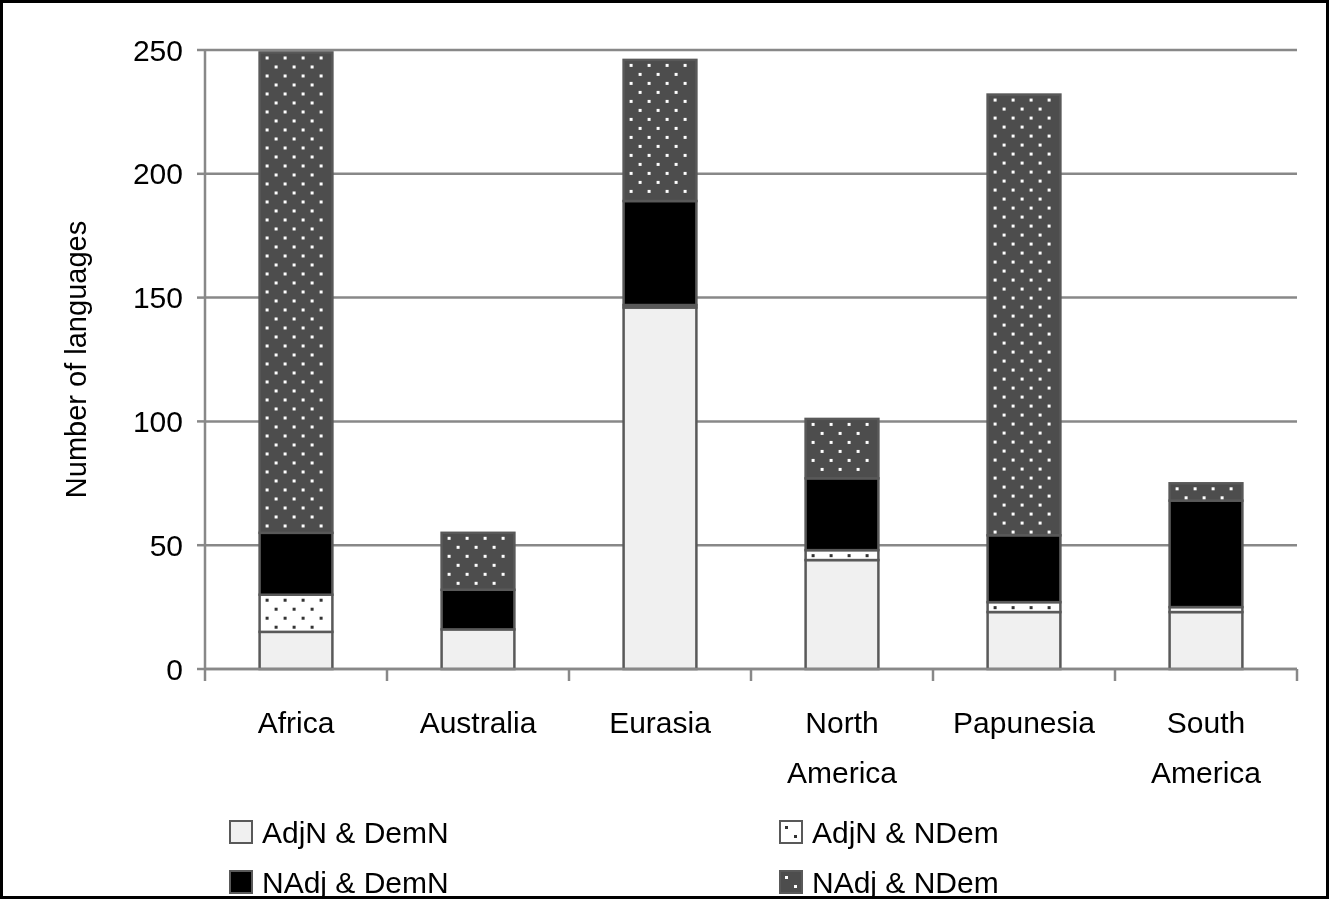 This screenshot has height=899, width=1329. I want to click on x-tick-label: North America, so click(842, 747).